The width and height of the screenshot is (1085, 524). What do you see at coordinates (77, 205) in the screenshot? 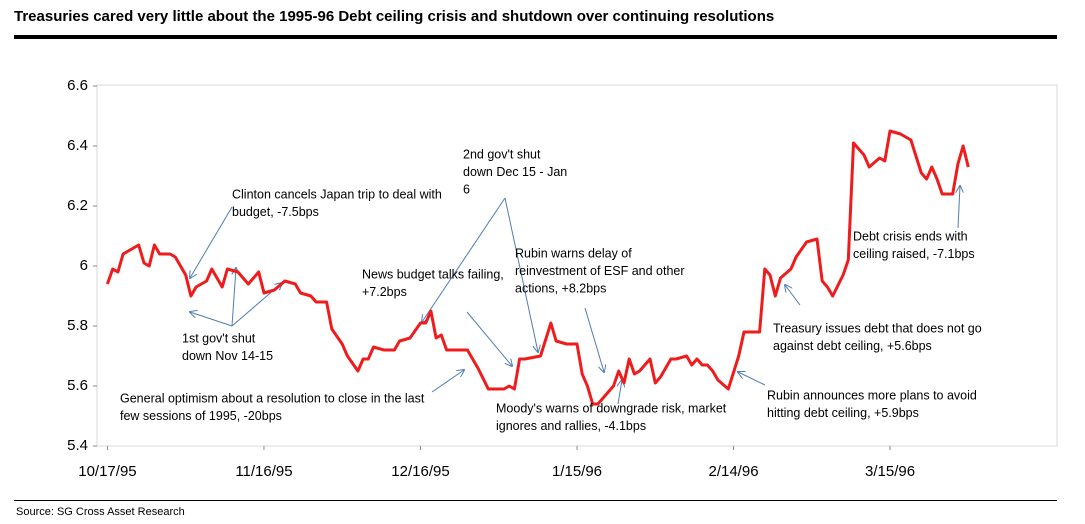
I see `y-tick-label: 6.2` at bounding box center [77, 205].